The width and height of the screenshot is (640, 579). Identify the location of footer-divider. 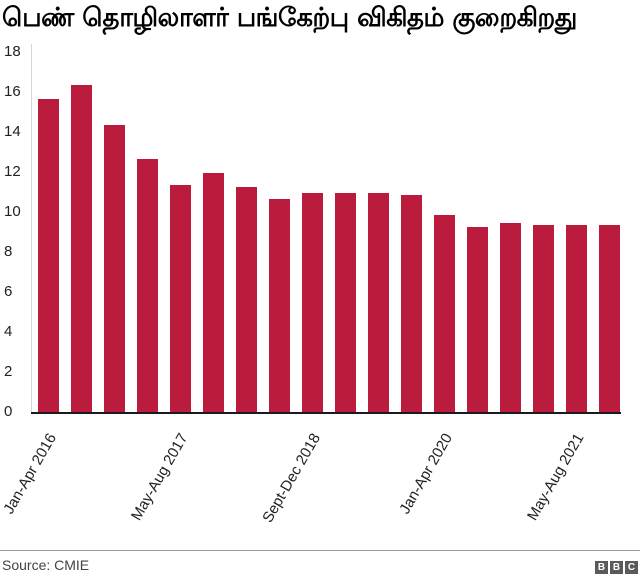
(320, 550).